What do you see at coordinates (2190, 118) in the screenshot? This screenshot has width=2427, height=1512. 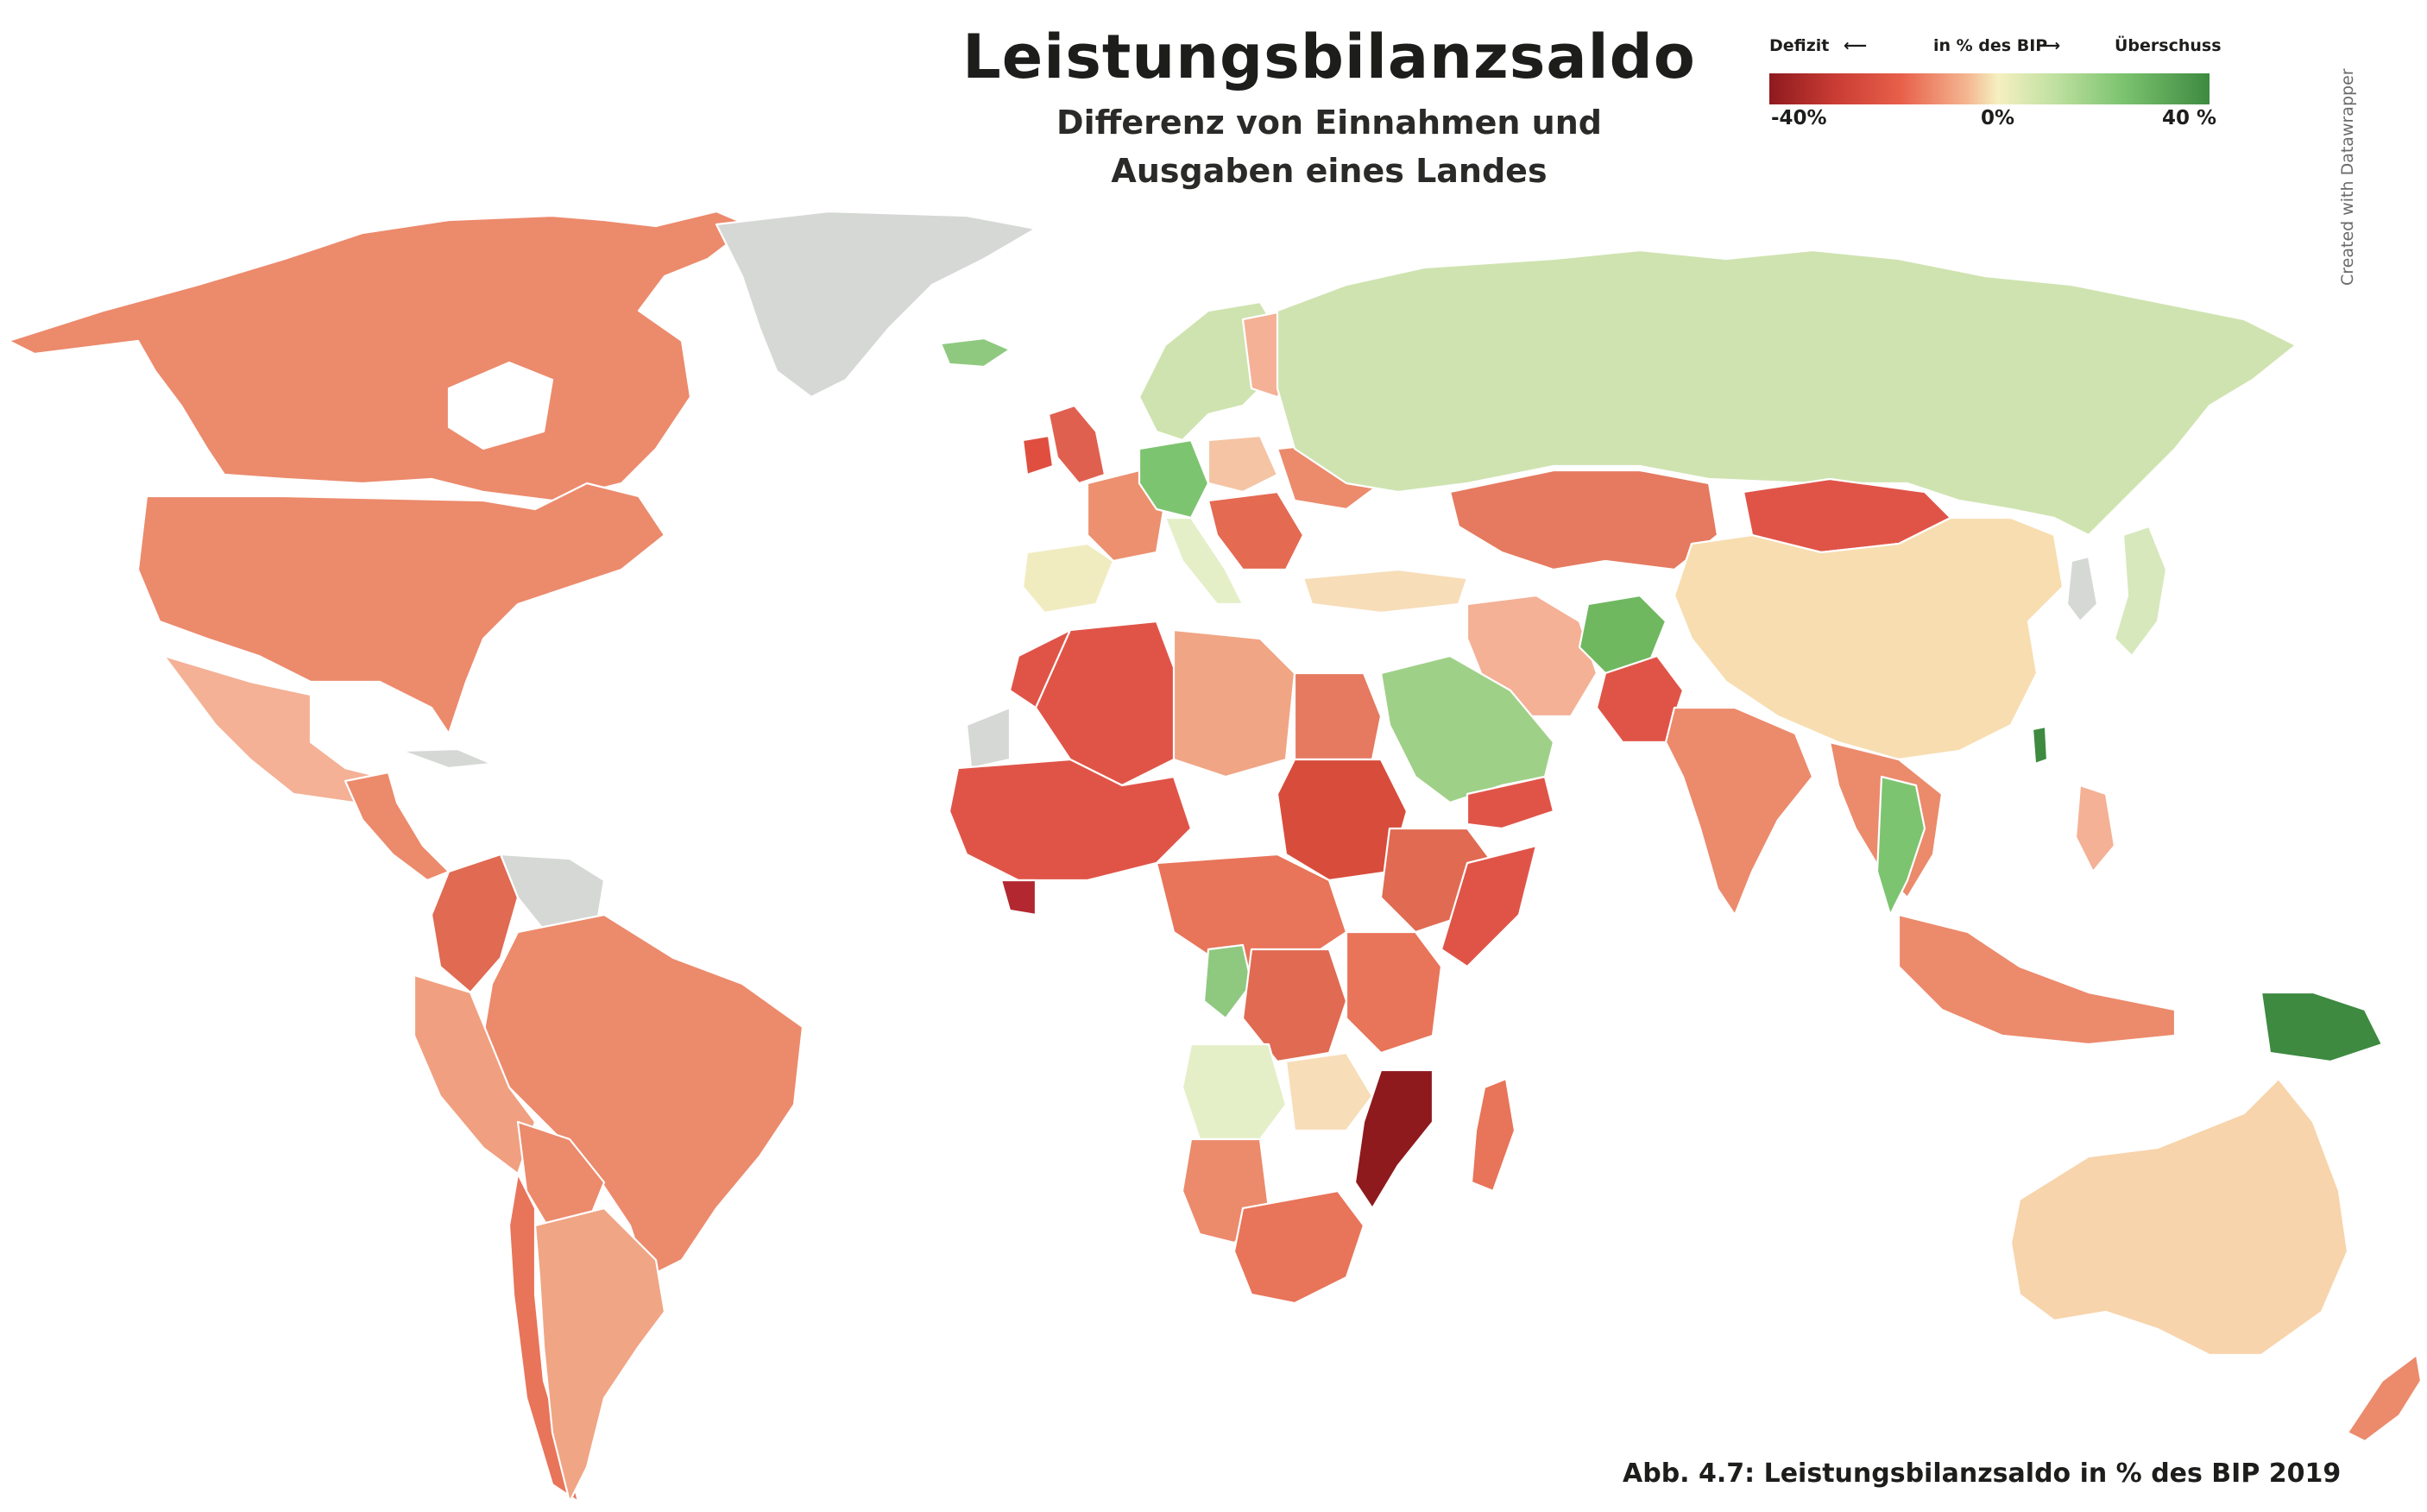 I see `legend-max-label: 40 %` at bounding box center [2190, 118].